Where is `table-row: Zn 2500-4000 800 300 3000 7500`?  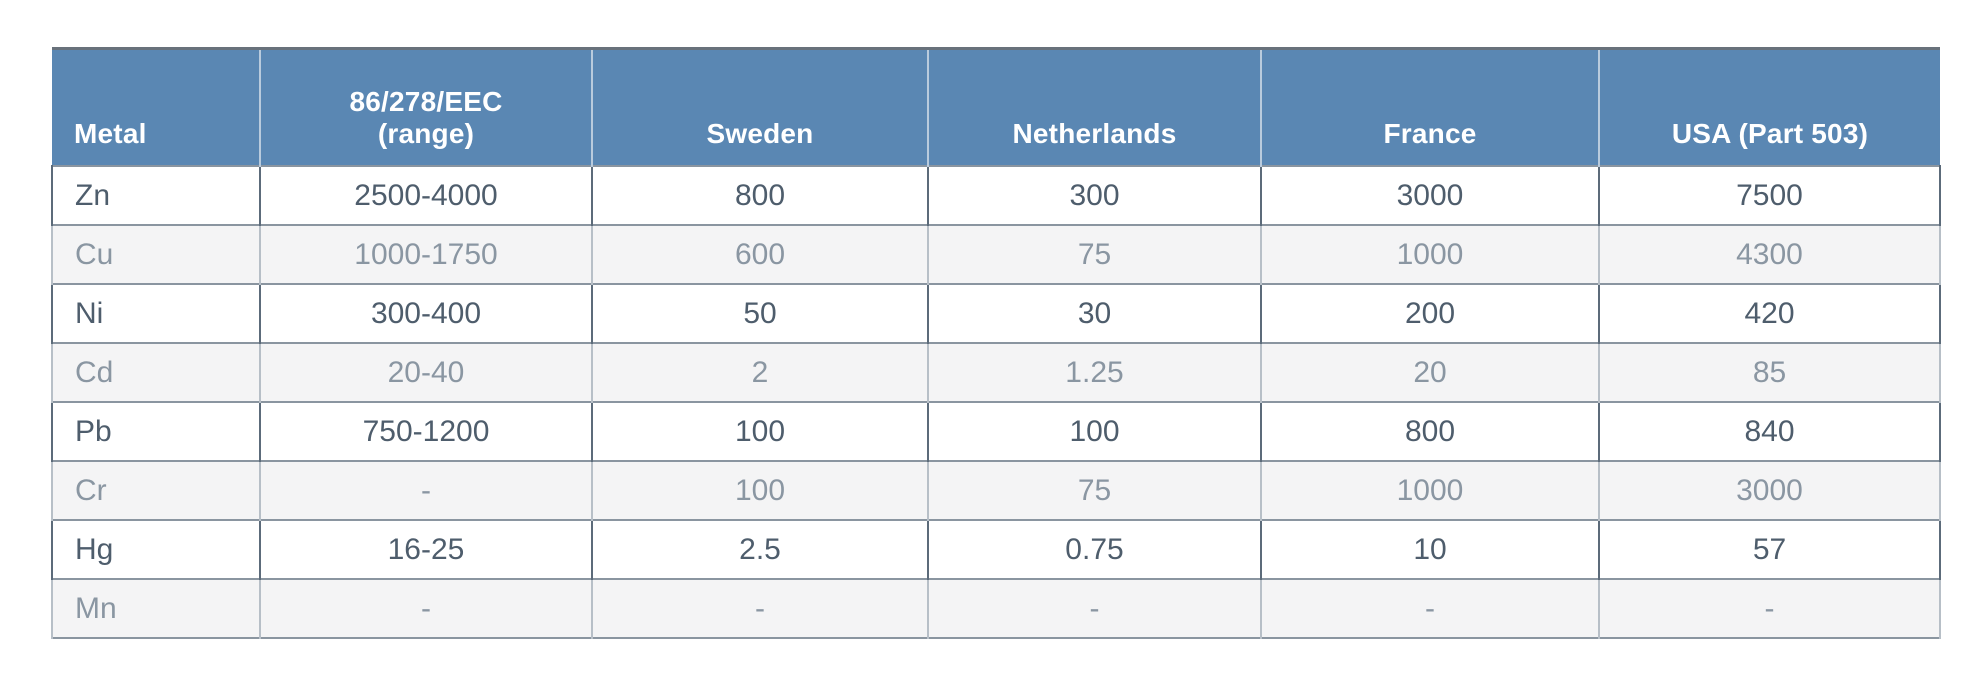 table-row: Zn 2500-4000 800 300 3000 7500 is located at coordinates (996, 195).